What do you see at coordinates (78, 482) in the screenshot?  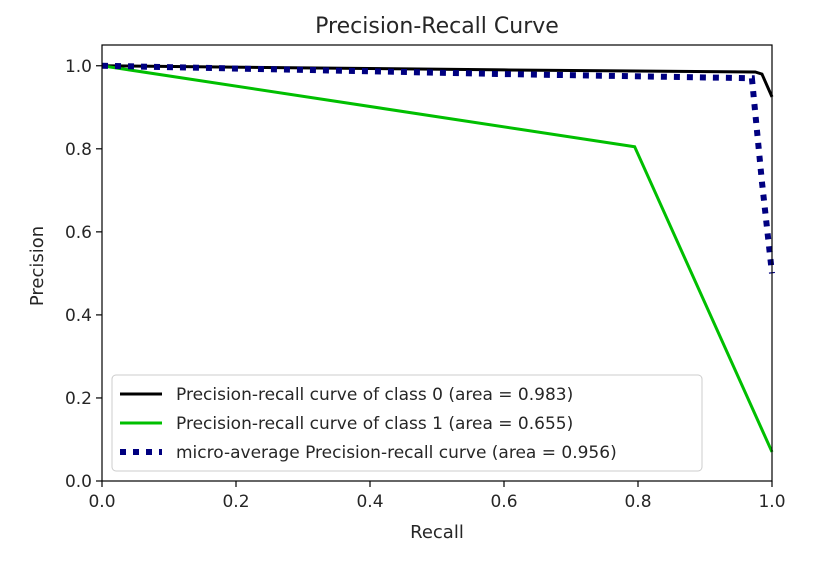 I see `y-tick-label: 0.0` at bounding box center [78, 482].